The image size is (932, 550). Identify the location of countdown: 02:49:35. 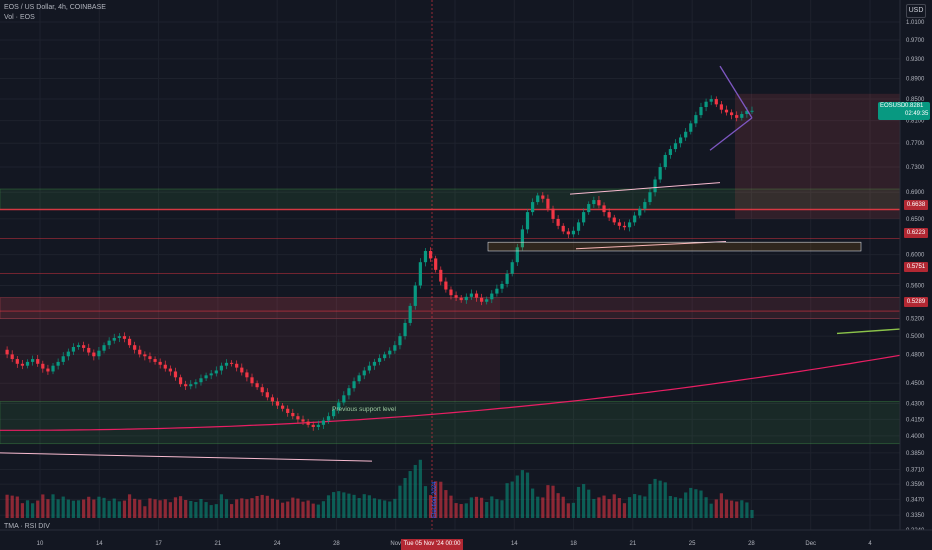
(917, 114).